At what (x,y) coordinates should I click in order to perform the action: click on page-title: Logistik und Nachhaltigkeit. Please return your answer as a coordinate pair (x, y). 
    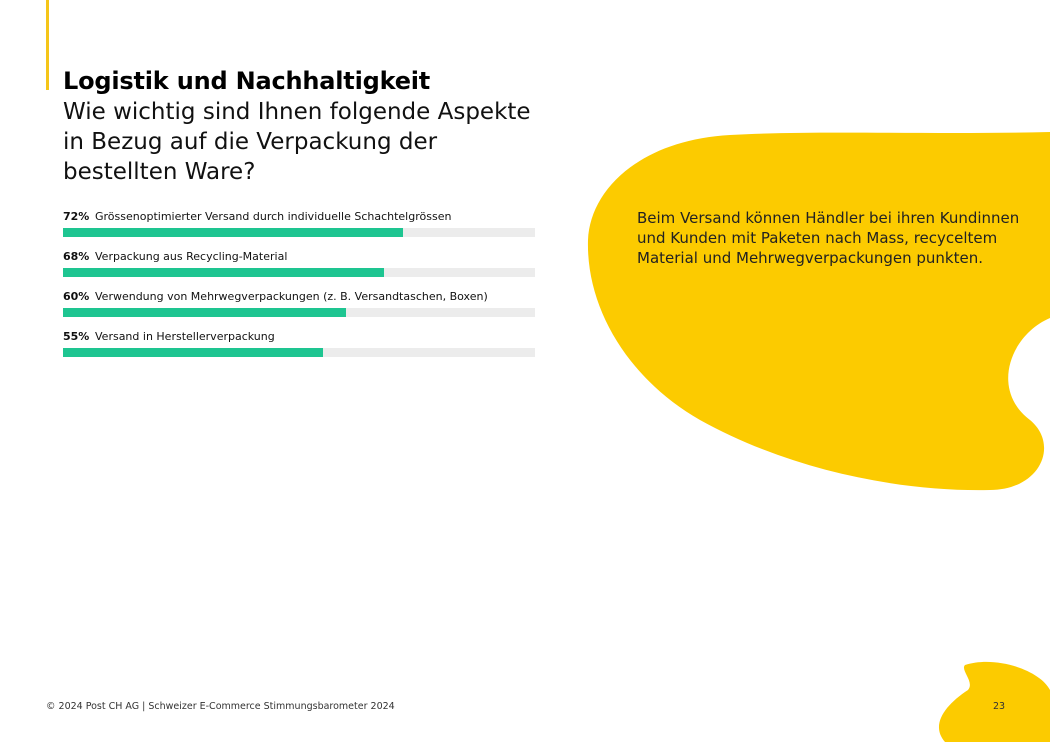
    Looking at the image, I should click on (247, 81).